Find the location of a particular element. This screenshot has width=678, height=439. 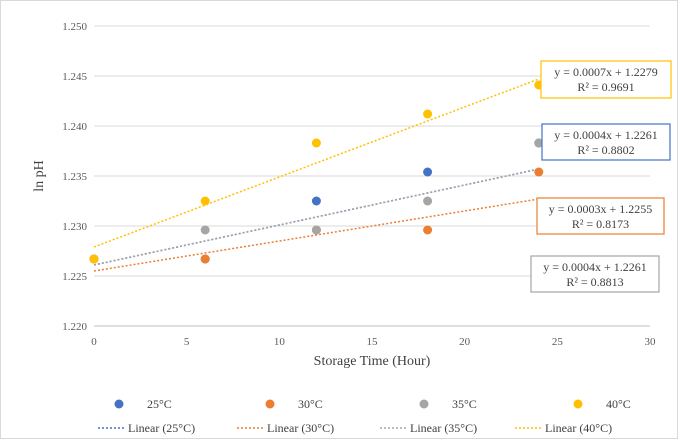

trendline-r-squared: R² = 0.8813 is located at coordinates (594, 282).